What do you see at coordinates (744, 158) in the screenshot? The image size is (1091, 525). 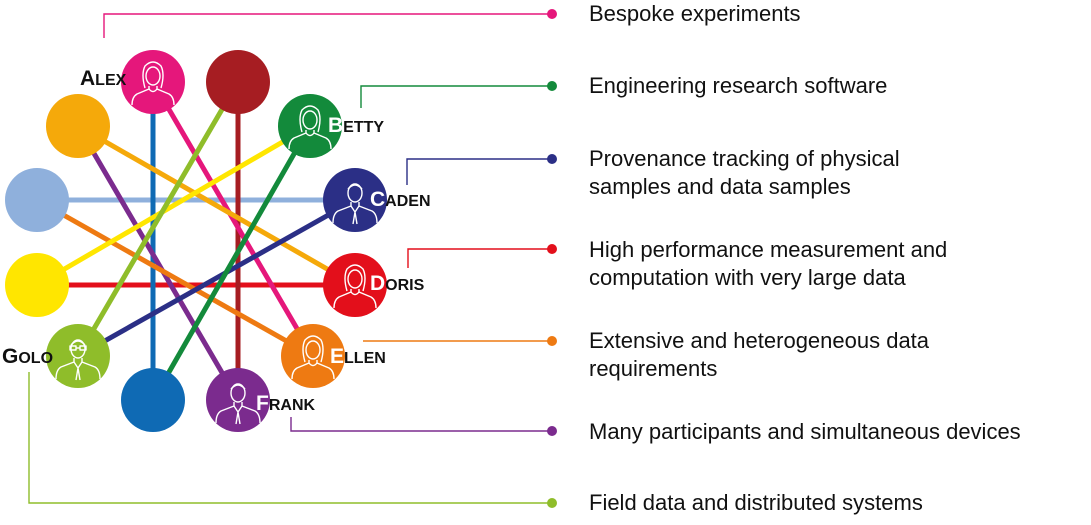 I see `feature-text-line: Provenance tracking of physical` at bounding box center [744, 158].